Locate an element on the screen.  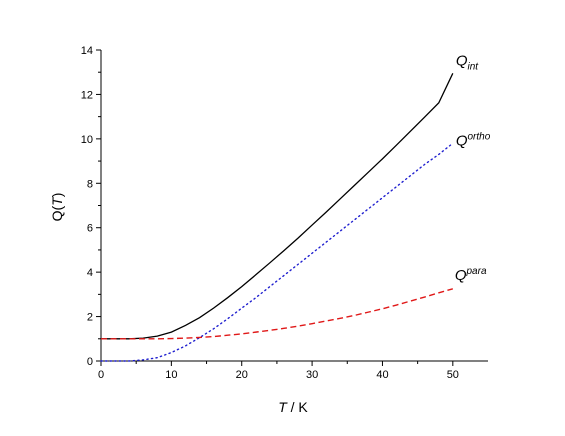
x-tick-label: 50 is located at coordinates (453, 375).